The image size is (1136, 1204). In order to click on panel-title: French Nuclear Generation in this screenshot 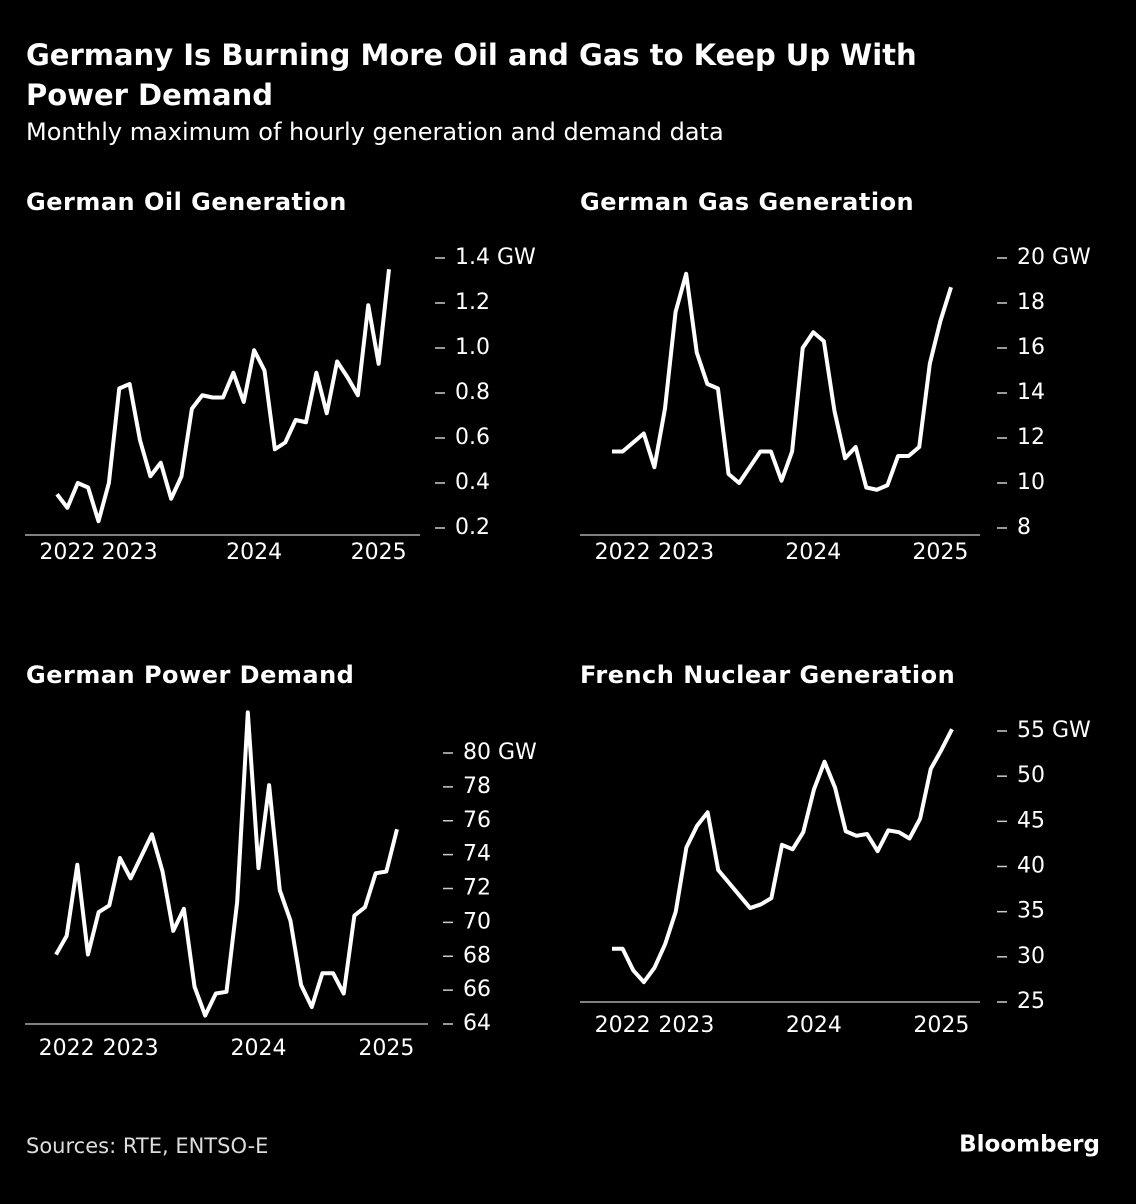, I will do `click(767, 675)`.